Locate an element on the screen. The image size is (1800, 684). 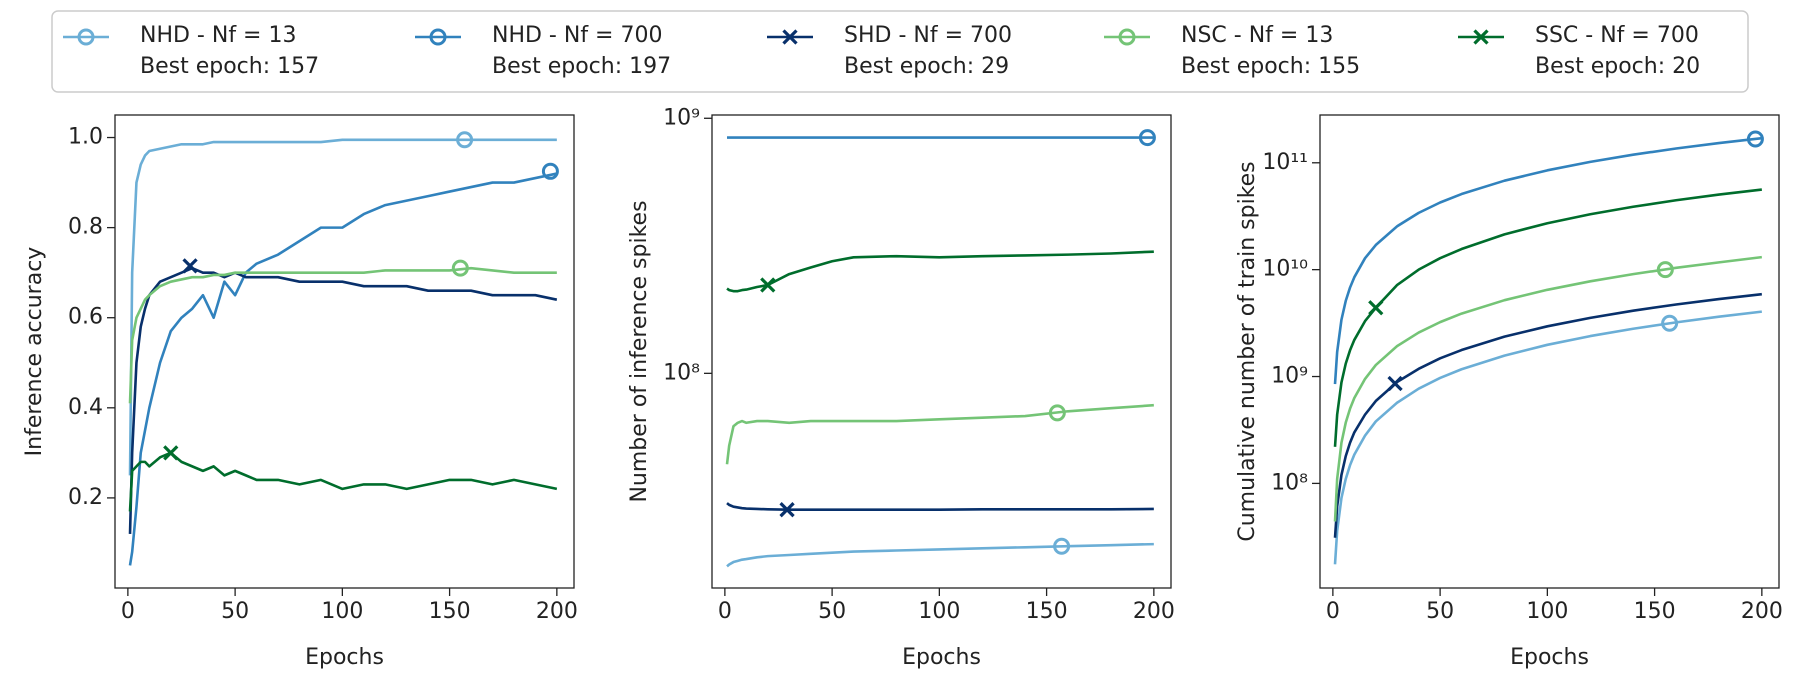
legend-note: Best epoch: 155 is located at coordinates (1270, 66).